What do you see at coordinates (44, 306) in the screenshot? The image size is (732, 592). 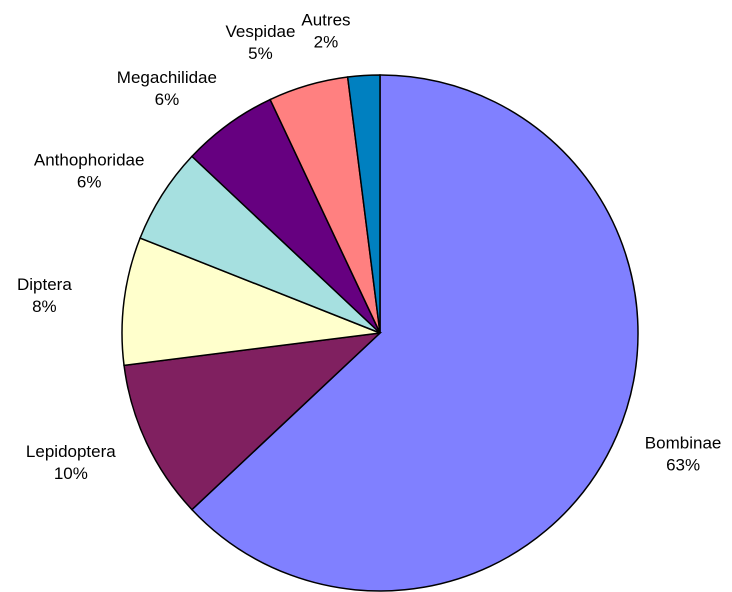 I see `slice-value-label: 8%` at bounding box center [44, 306].